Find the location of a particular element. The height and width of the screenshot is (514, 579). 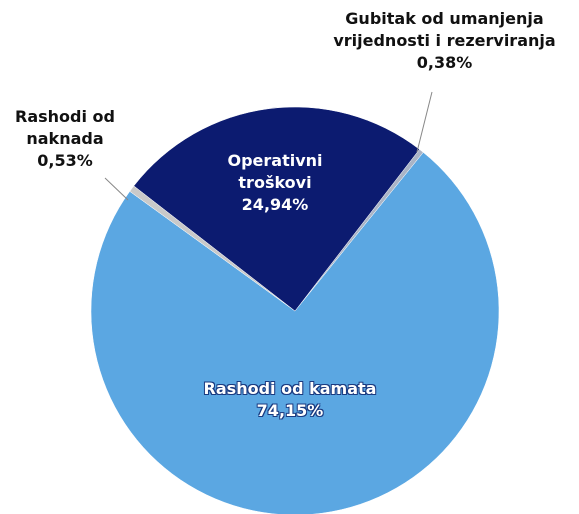

label-value: 0,38% is located at coordinates (444, 62).